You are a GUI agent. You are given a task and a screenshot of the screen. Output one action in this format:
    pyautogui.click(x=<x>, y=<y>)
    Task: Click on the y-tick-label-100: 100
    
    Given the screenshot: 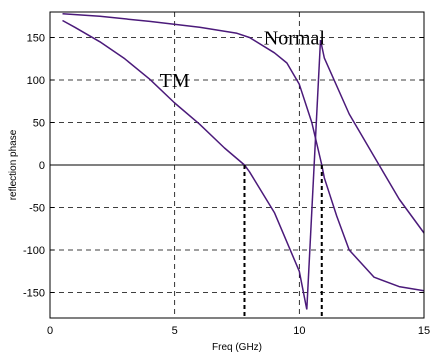 What is the action you would take?
    pyautogui.click(x=36, y=81)
    